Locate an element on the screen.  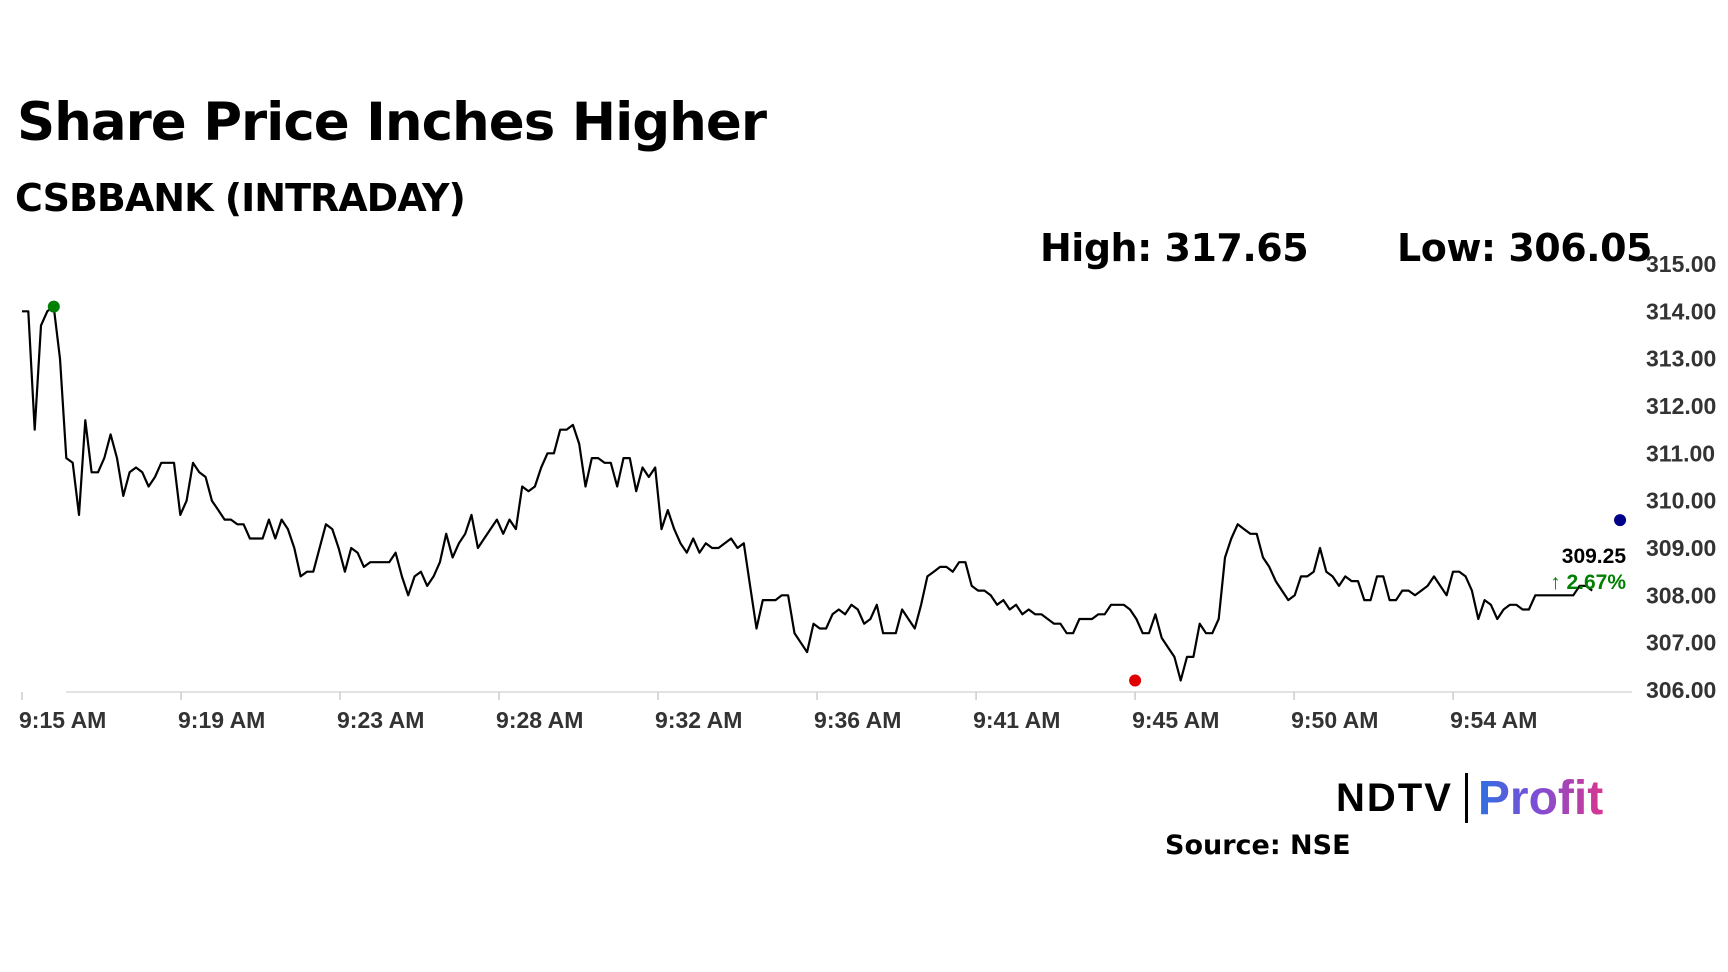
chart-title: Share Price Inches Higher is located at coordinates (392, 122).